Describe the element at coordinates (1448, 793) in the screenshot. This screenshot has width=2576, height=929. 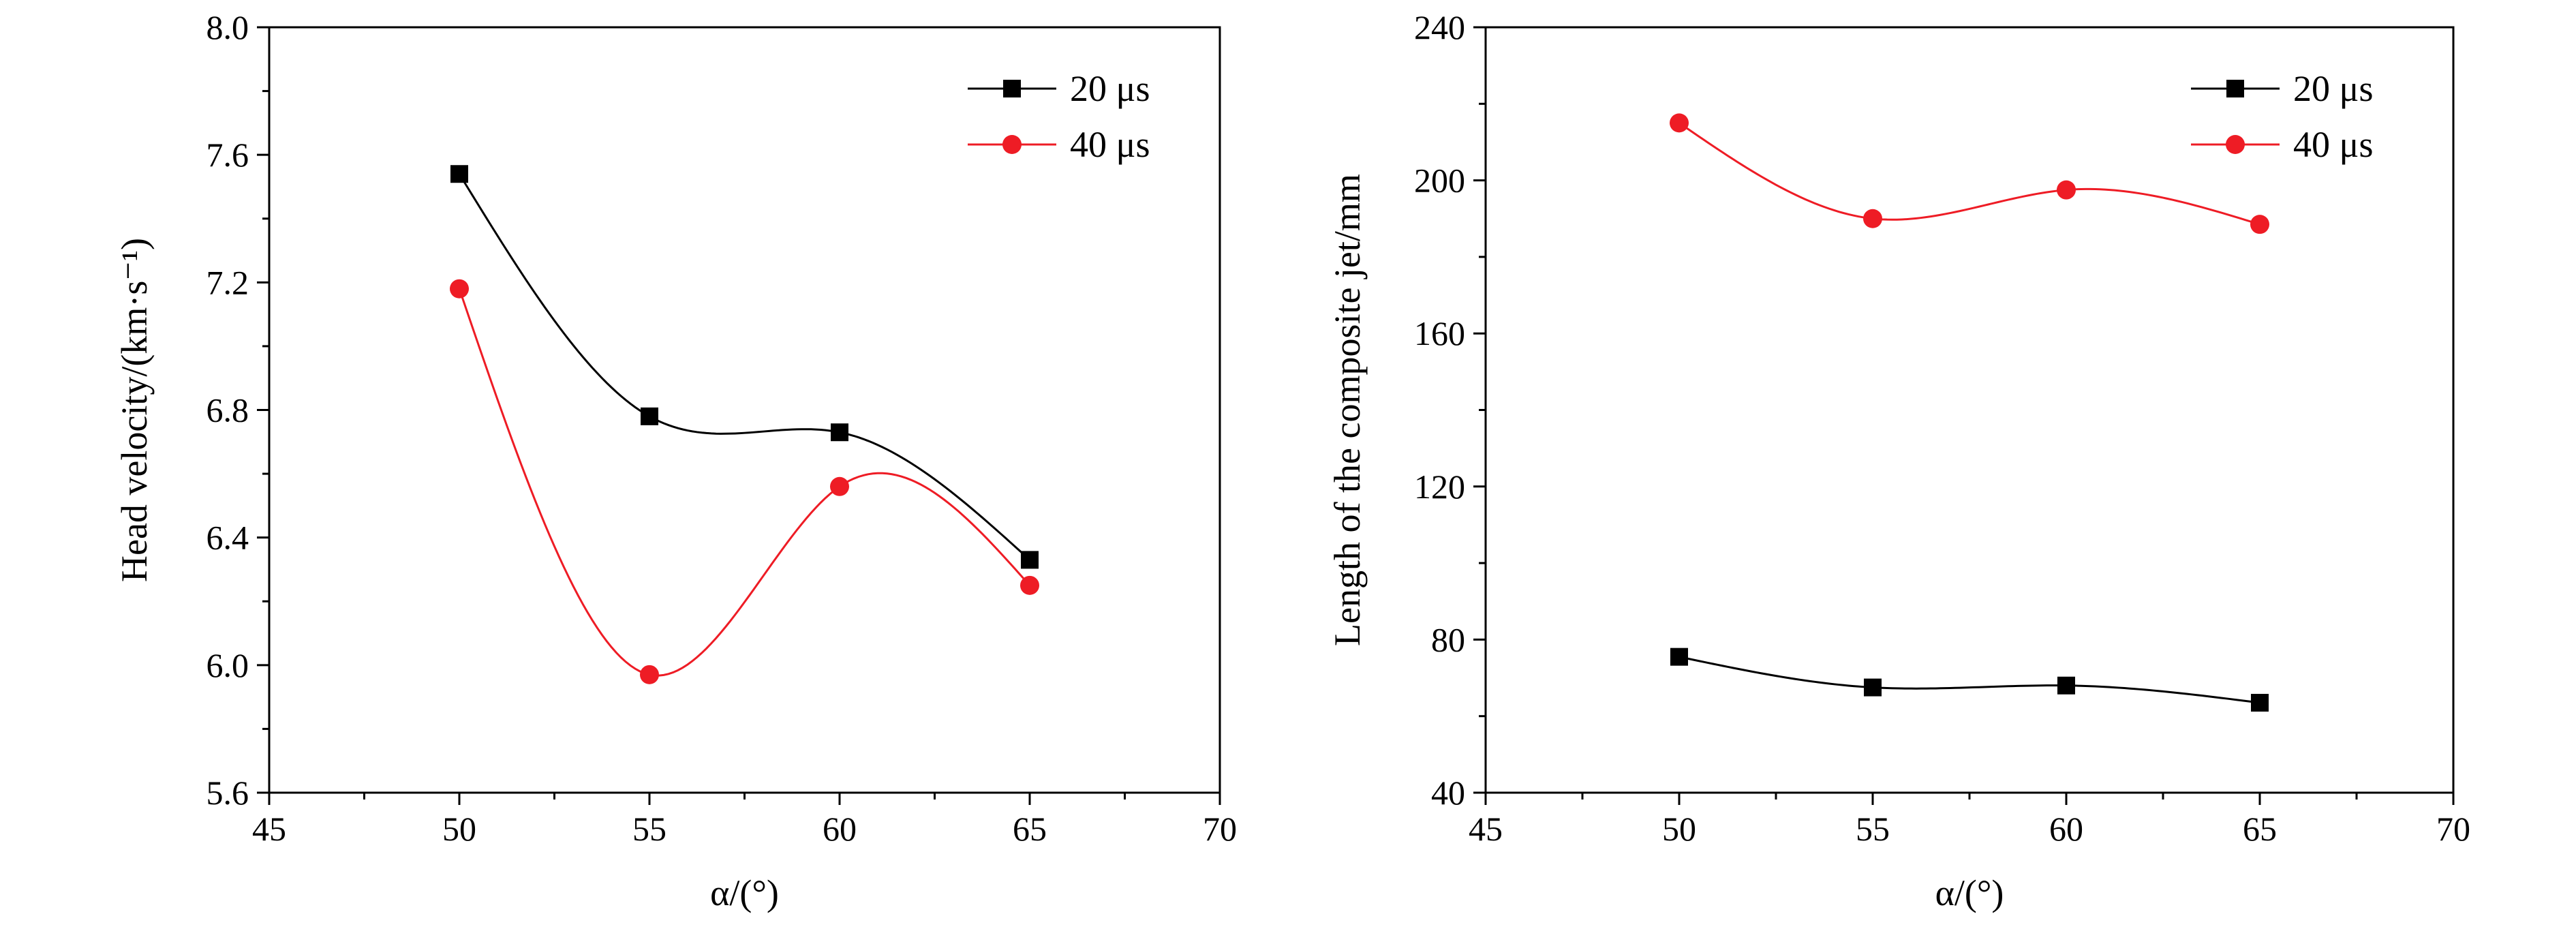
I see `y-tick-label: 40` at that location.